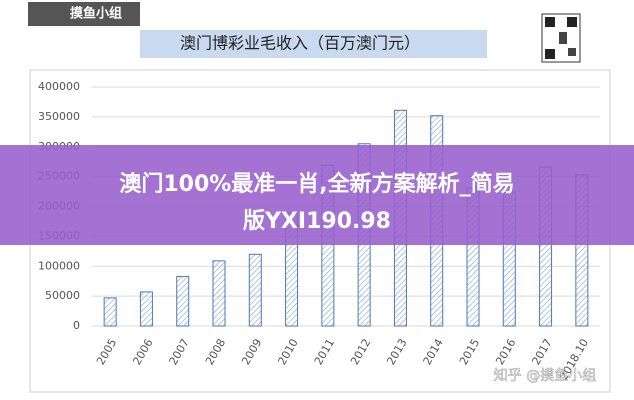  What do you see at coordinates (76, 325) in the screenshot?
I see `y-tick-label: 0` at bounding box center [76, 325].